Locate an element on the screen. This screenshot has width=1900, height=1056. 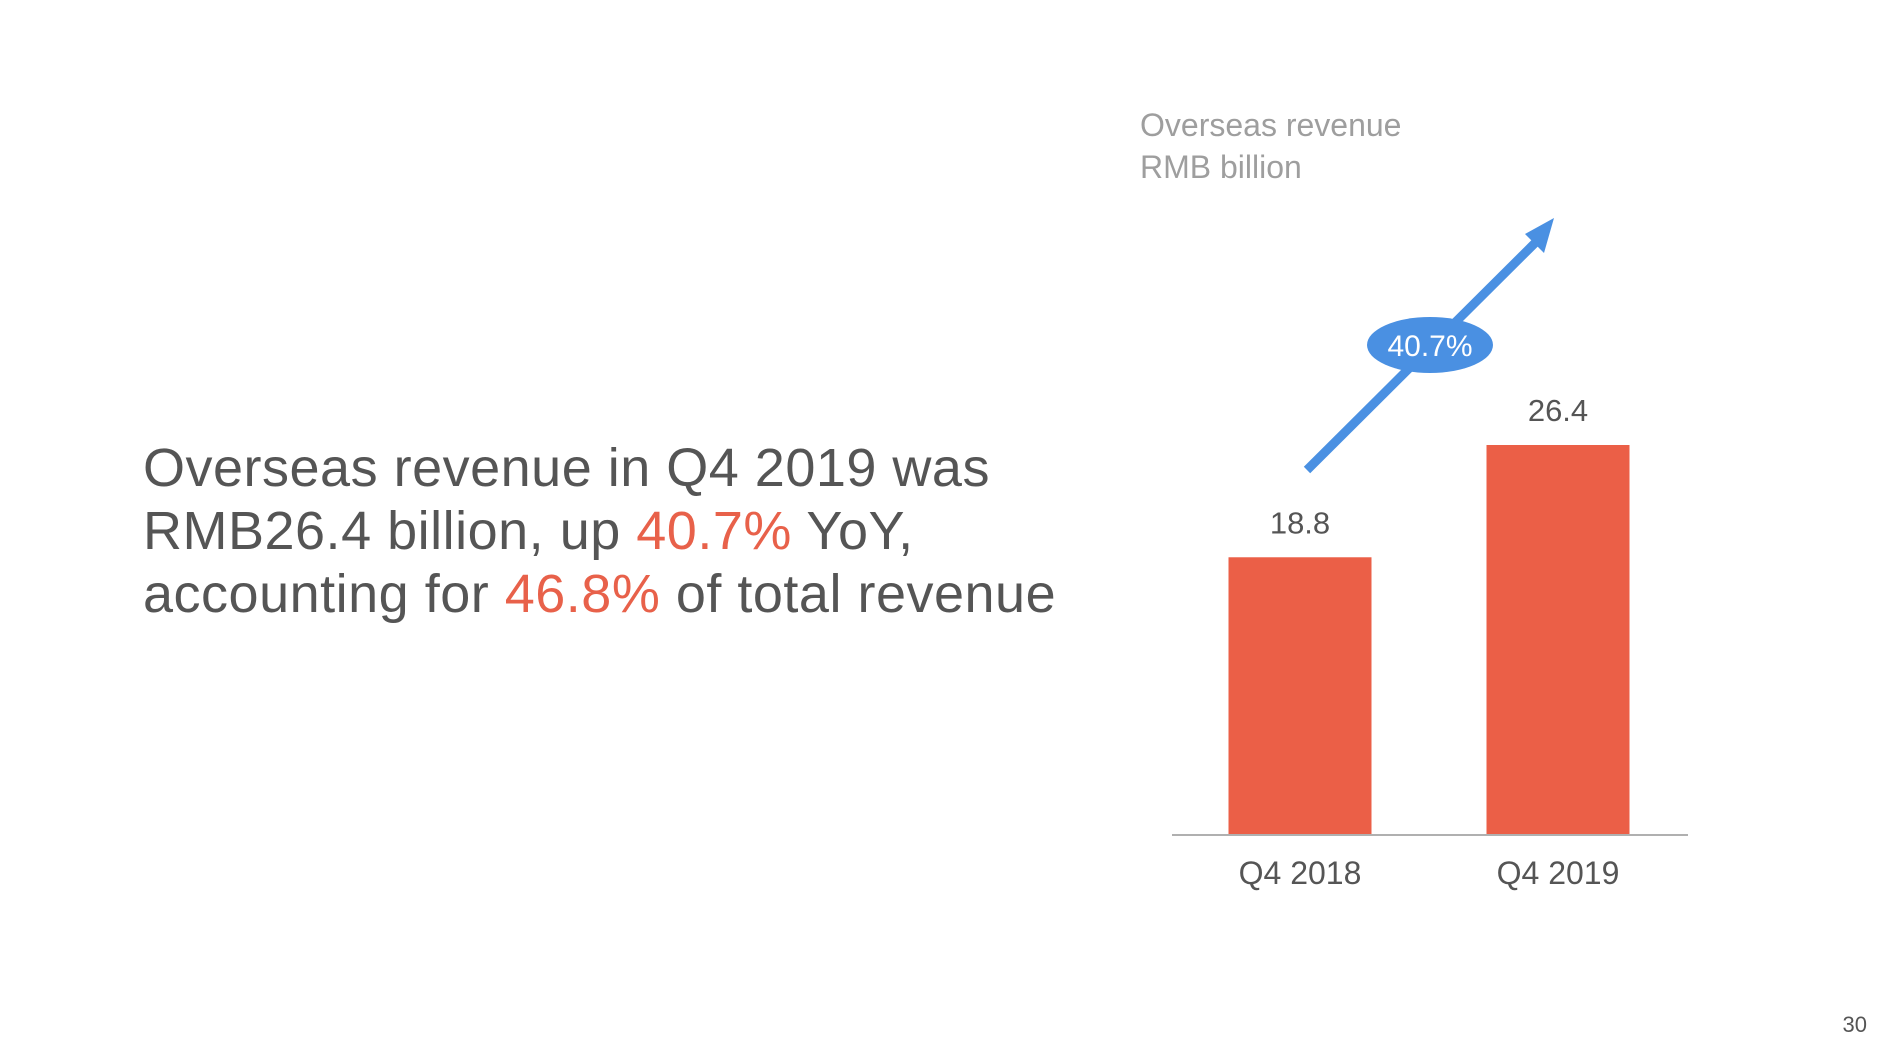
headline-part-4: accounting for is located at coordinates (324, 594).